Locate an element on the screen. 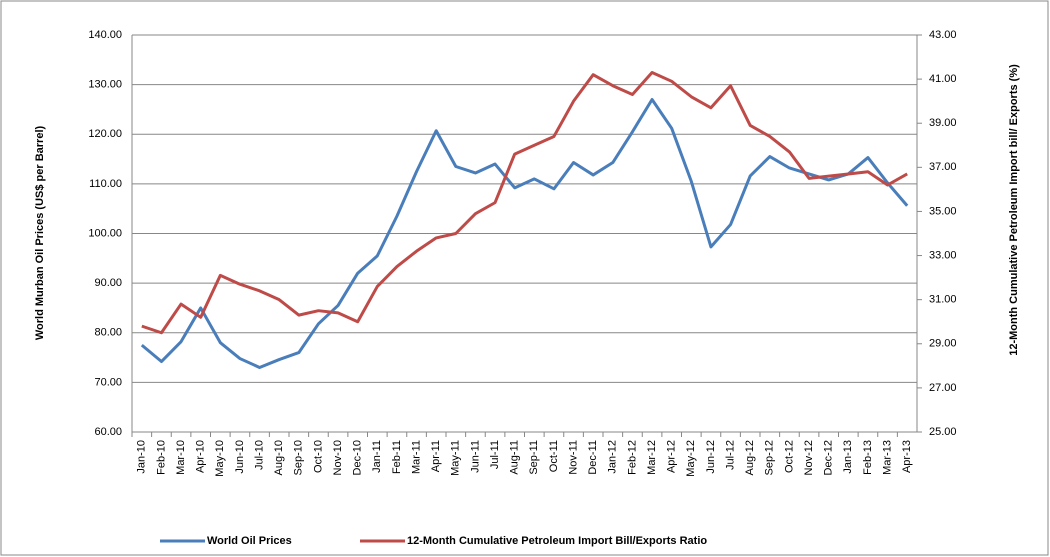 The width and height of the screenshot is (1050, 557). x-tick-label: Jul-12 is located at coordinates (730, 455).